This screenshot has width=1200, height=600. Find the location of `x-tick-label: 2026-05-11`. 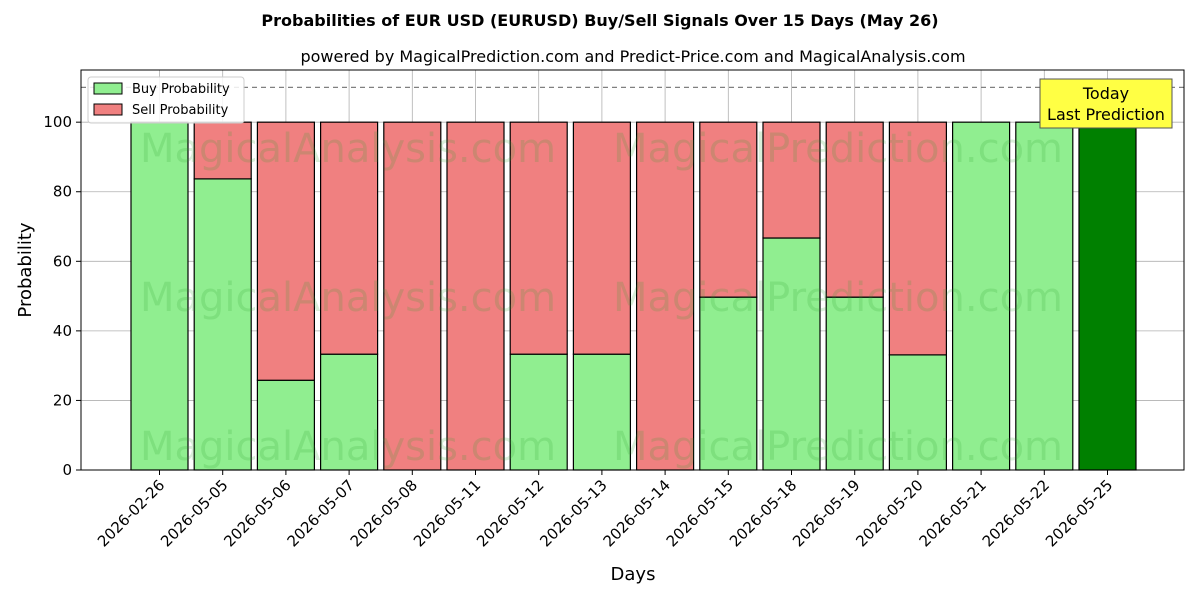

x-tick-label: 2026-05-11 is located at coordinates (447, 513).